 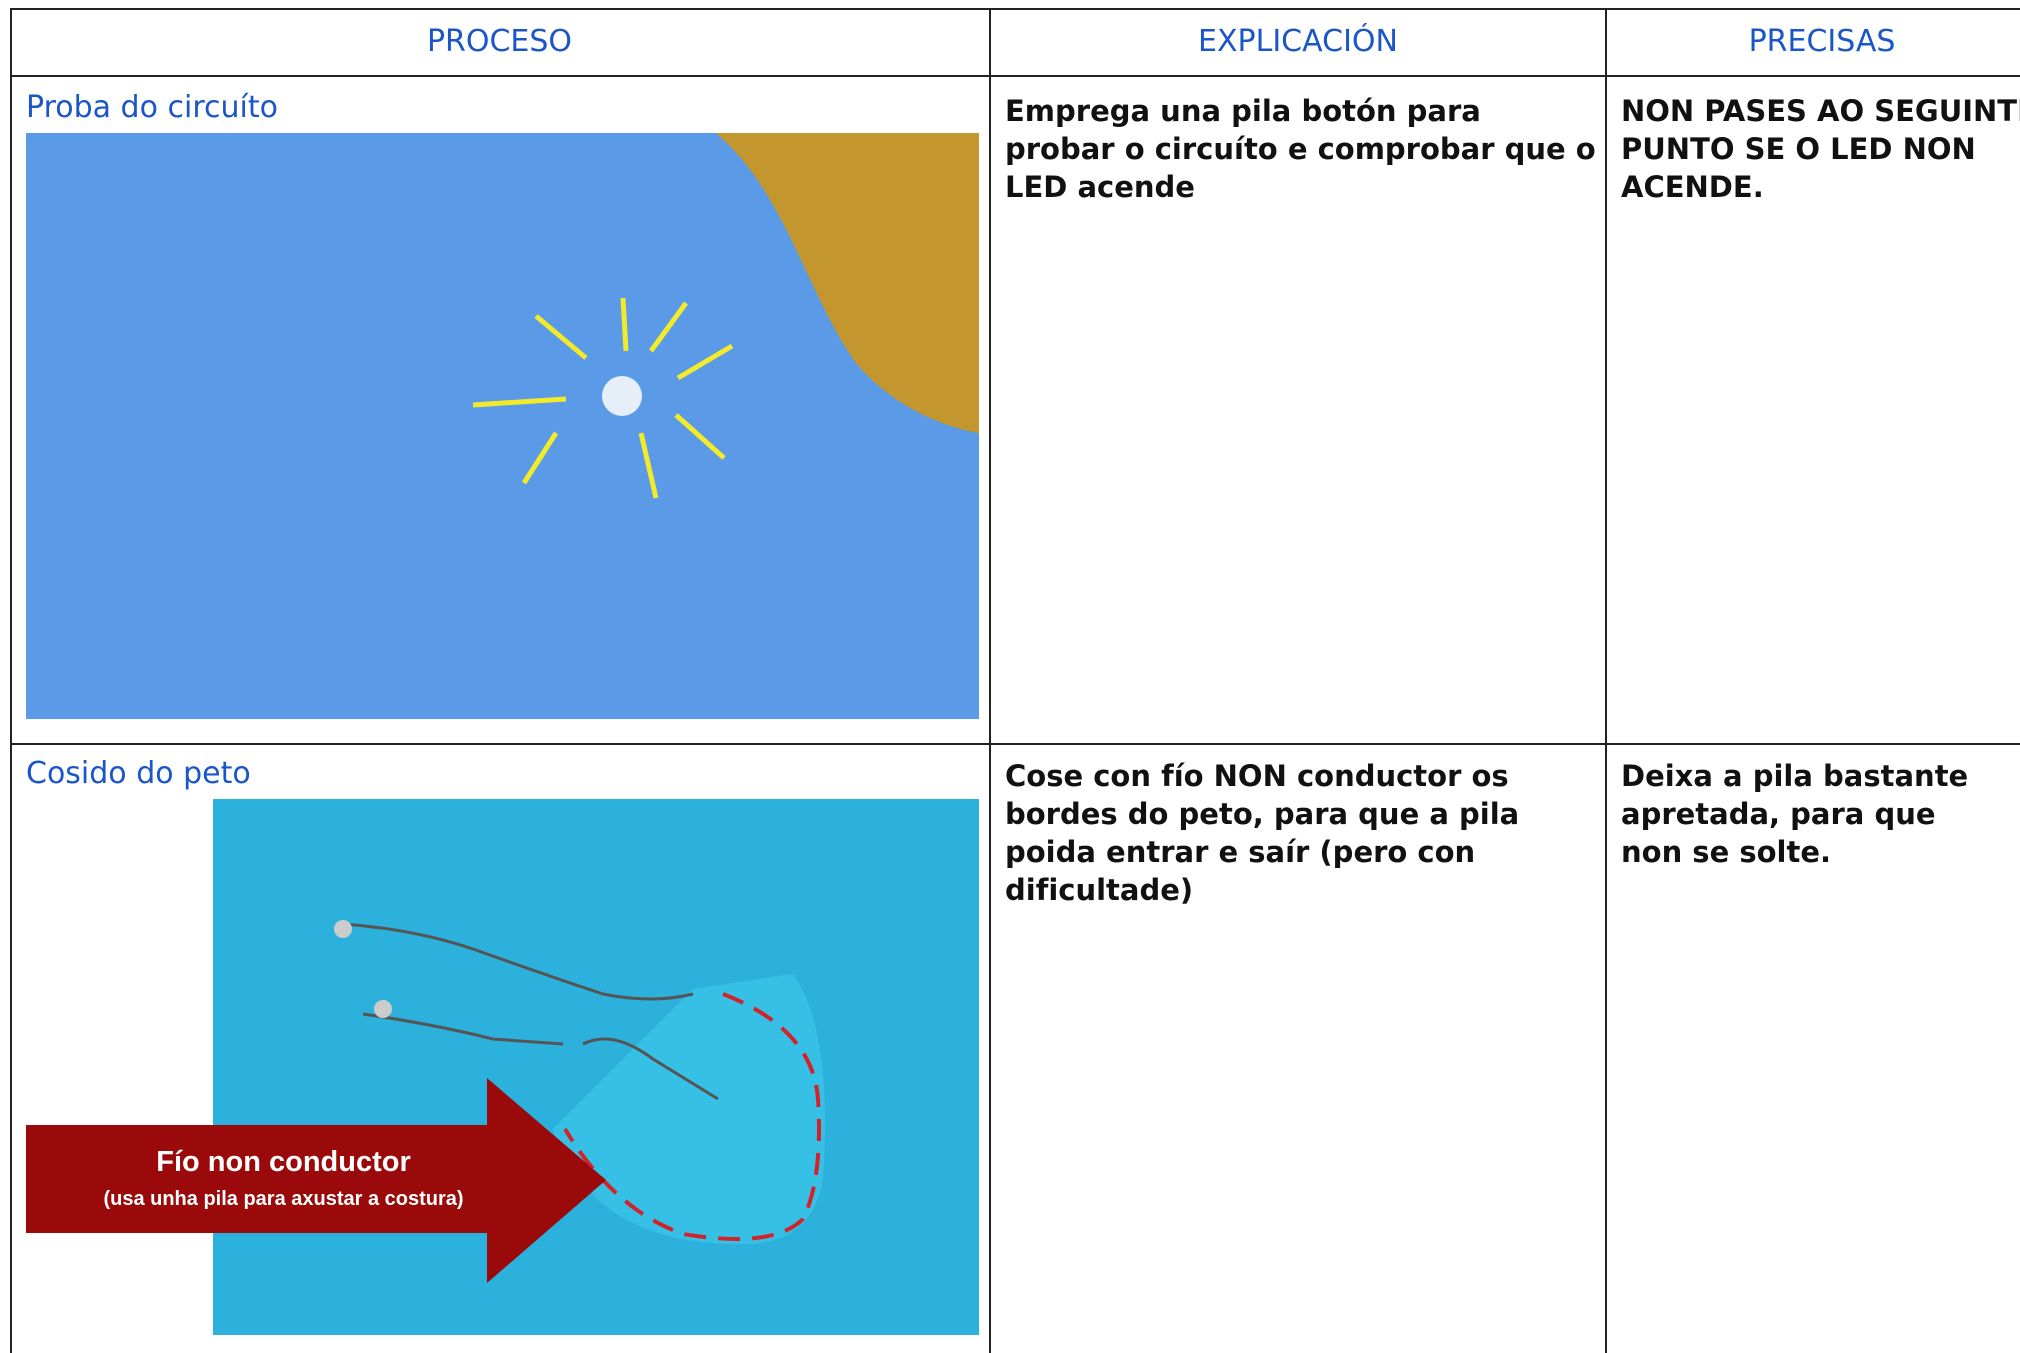 I want to click on column-header: PROCESO, so click(x=499, y=41).